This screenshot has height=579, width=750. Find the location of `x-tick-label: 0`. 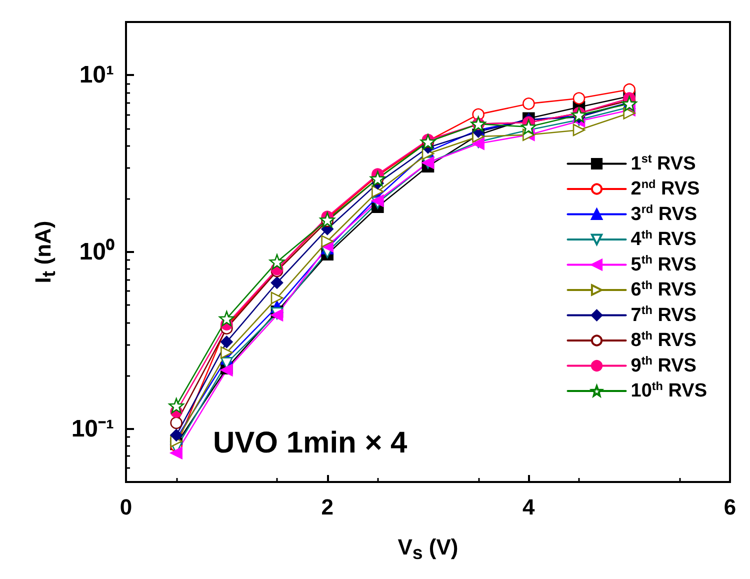

x-tick-label: 0 is located at coordinates (126, 507).